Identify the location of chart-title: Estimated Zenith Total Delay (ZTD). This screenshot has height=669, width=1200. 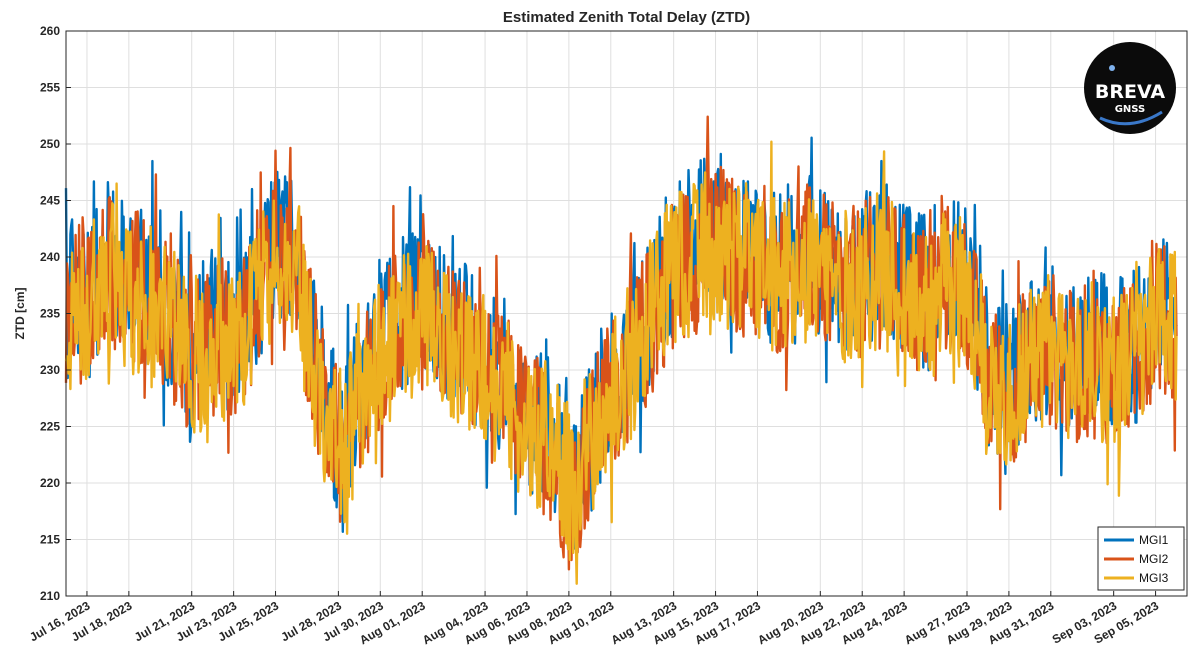
(626, 17).